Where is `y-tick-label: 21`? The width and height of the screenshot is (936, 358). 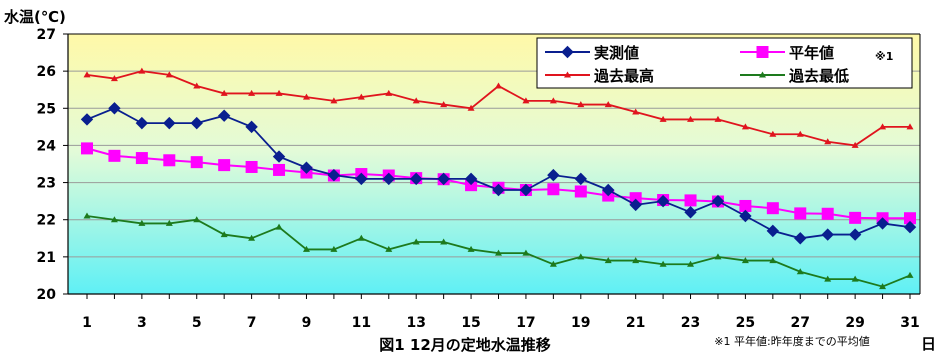
y-tick-label: 21 is located at coordinates (46, 258).